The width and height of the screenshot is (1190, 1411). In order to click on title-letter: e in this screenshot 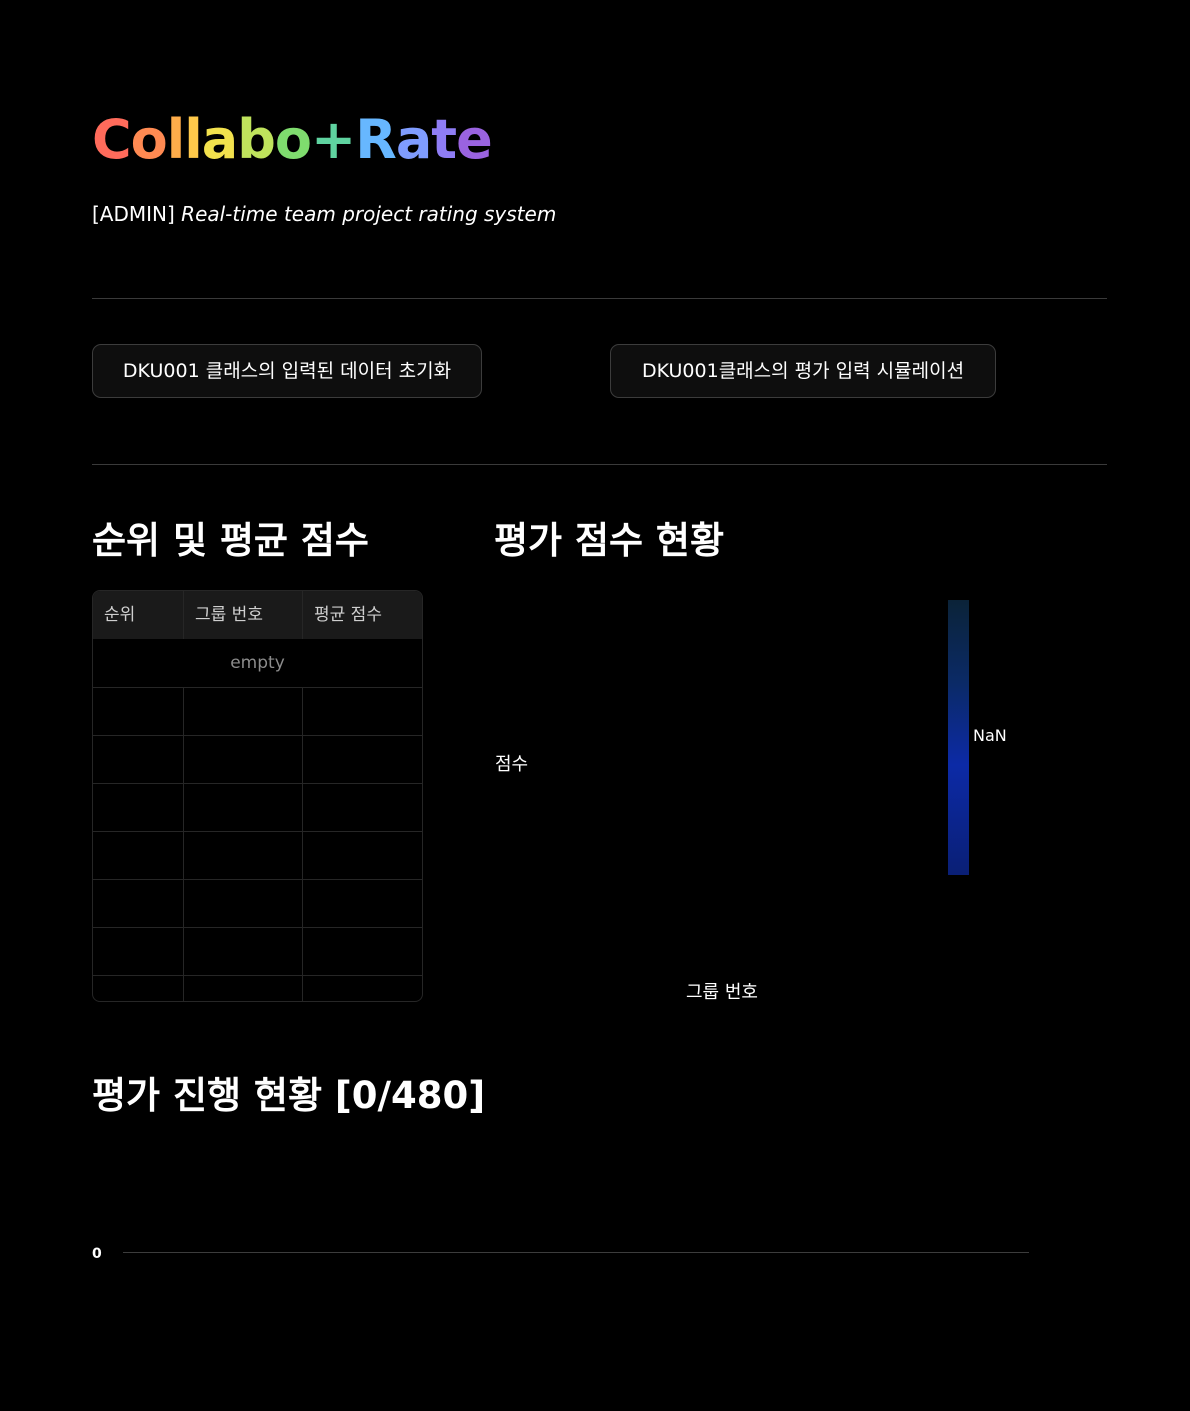, I will do `click(474, 139)`.